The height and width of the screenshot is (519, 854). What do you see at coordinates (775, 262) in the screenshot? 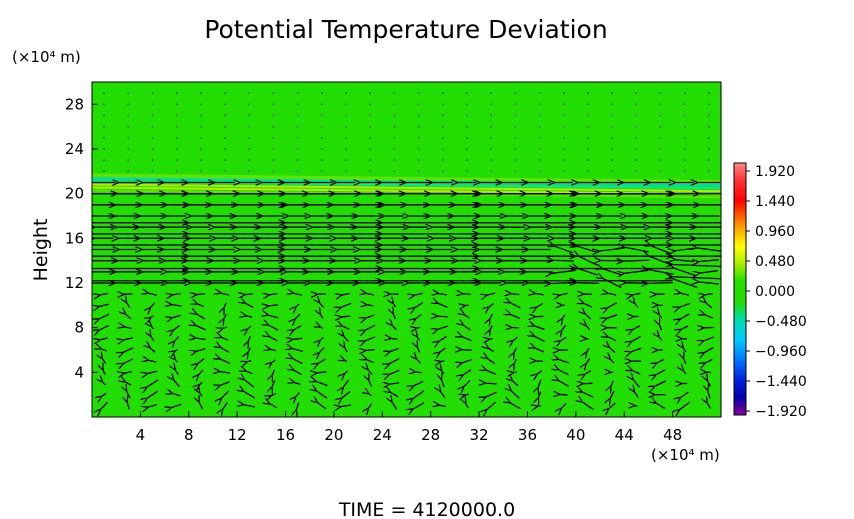
I see `colorbar-tick-label: 0.480` at bounding box center [775, 262].